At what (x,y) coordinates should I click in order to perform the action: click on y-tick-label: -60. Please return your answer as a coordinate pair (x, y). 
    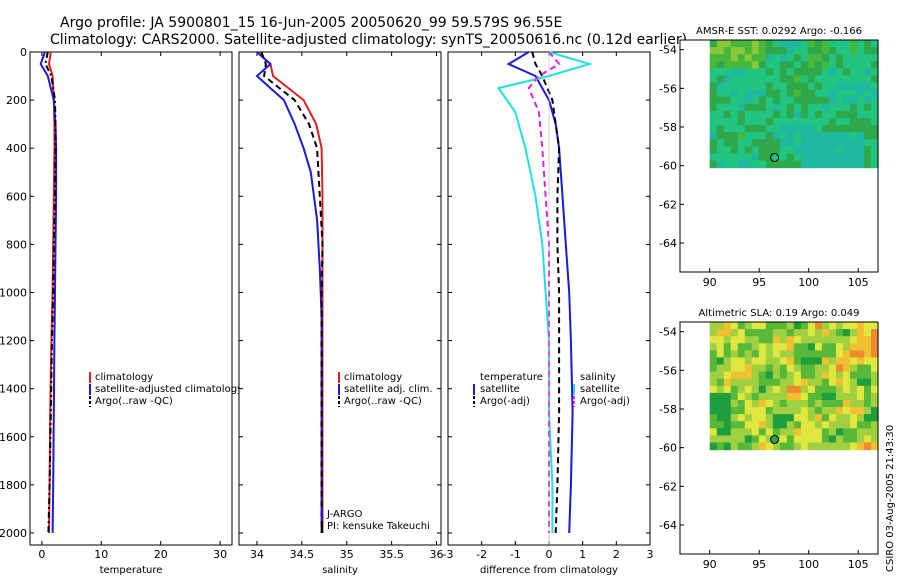
    Looking at the image, I should click on (668, 166).